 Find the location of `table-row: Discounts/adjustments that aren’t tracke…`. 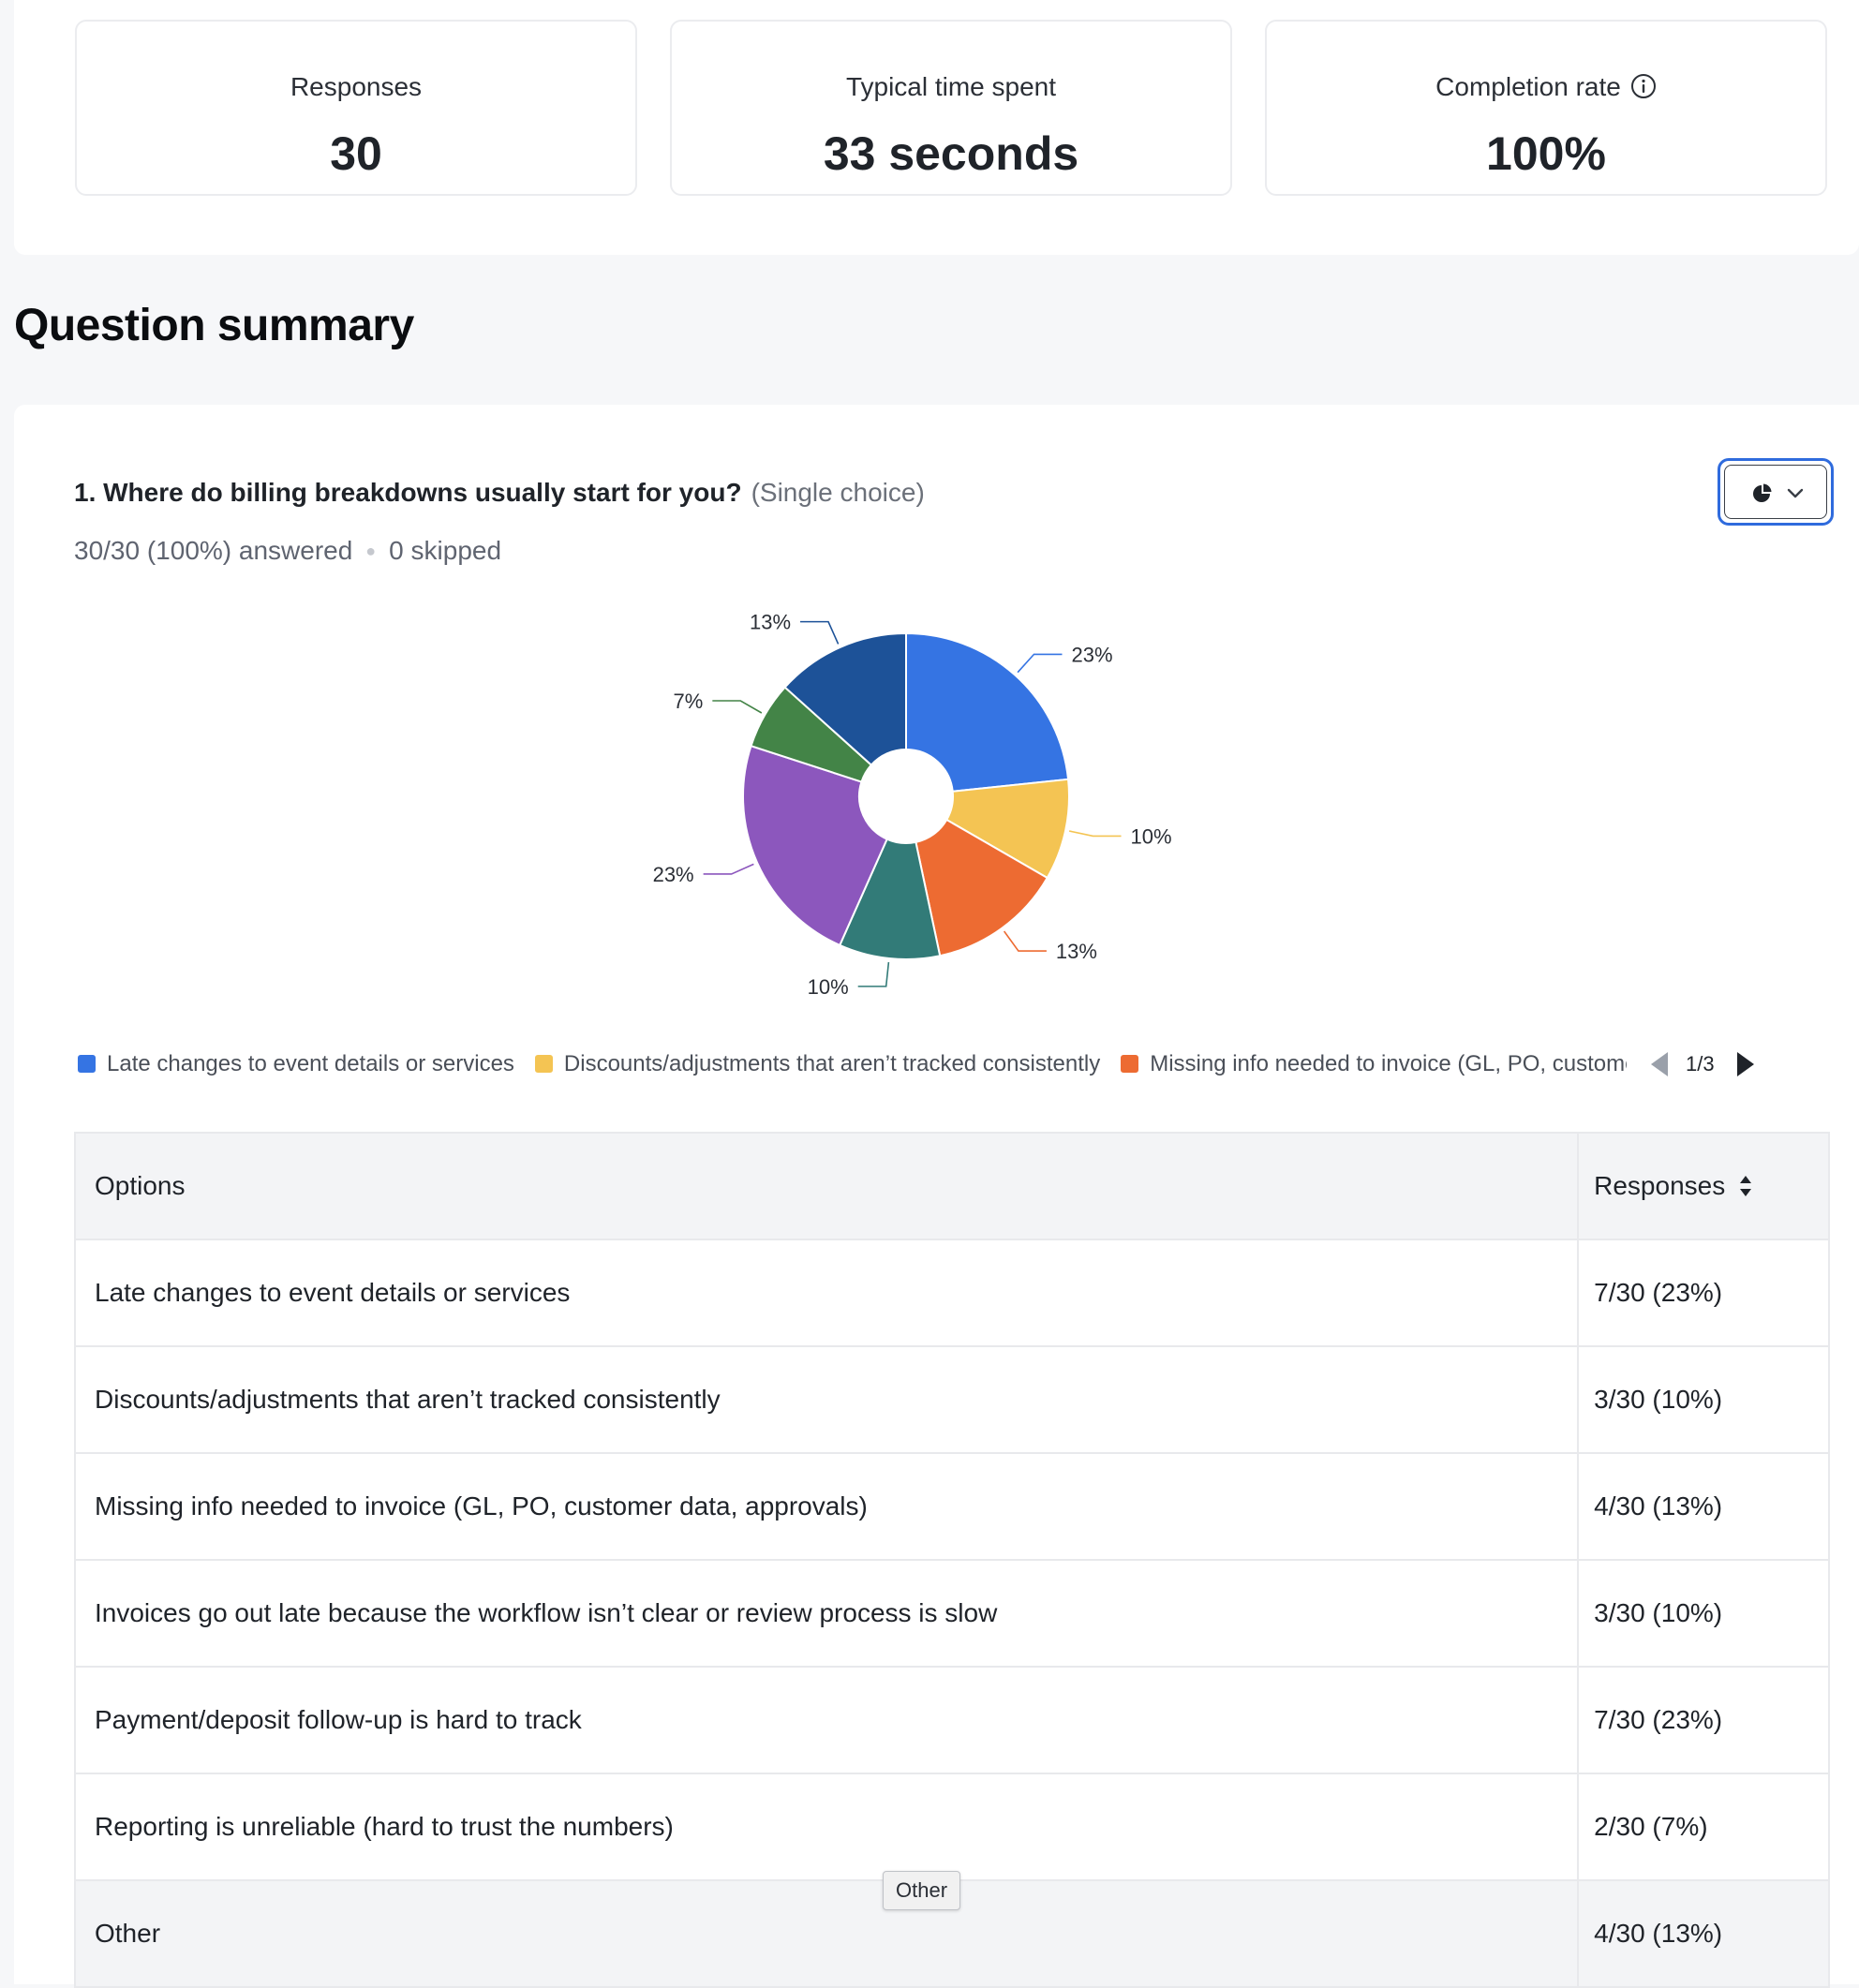

table-row: Discounts/adjustments that aren’t tracke… is located at coordinates (951, 1399).